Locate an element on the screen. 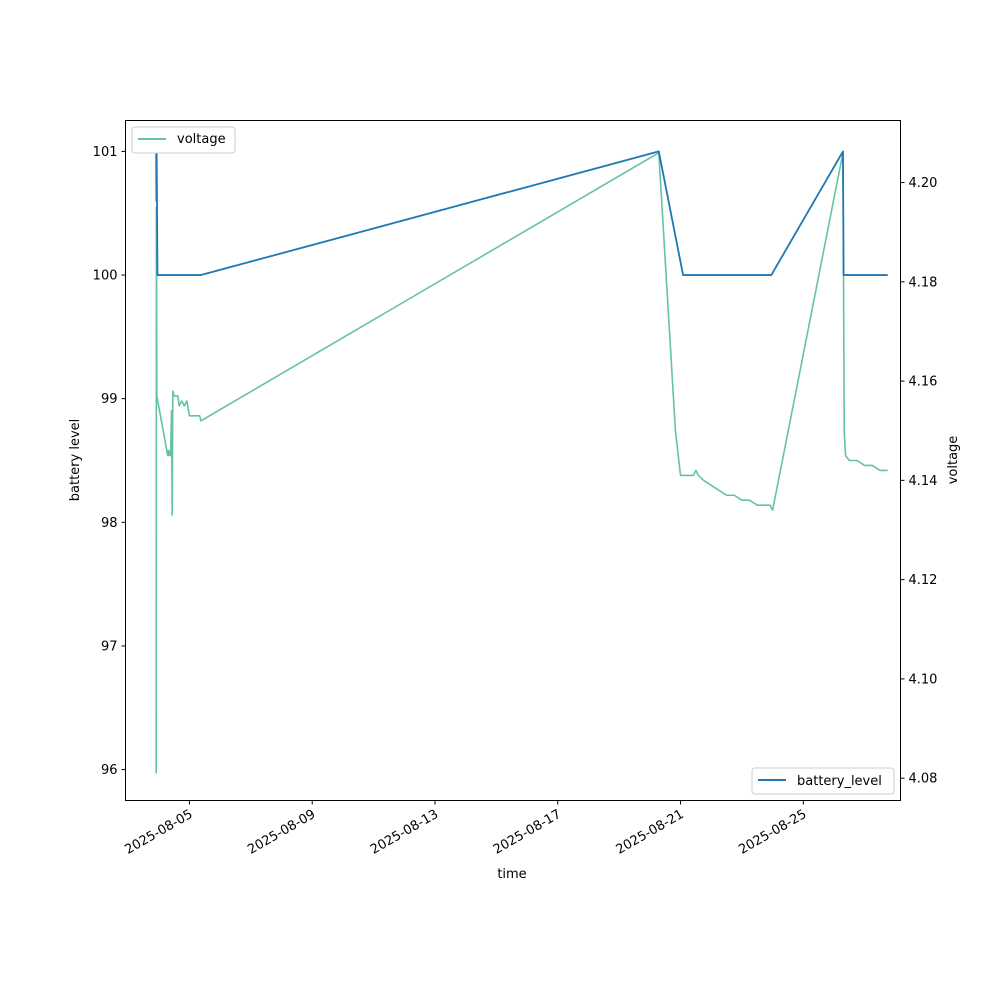 The height and width of the screenshot is (1000, 1000). x-axis-label: time is located at coordinates (511, 874).